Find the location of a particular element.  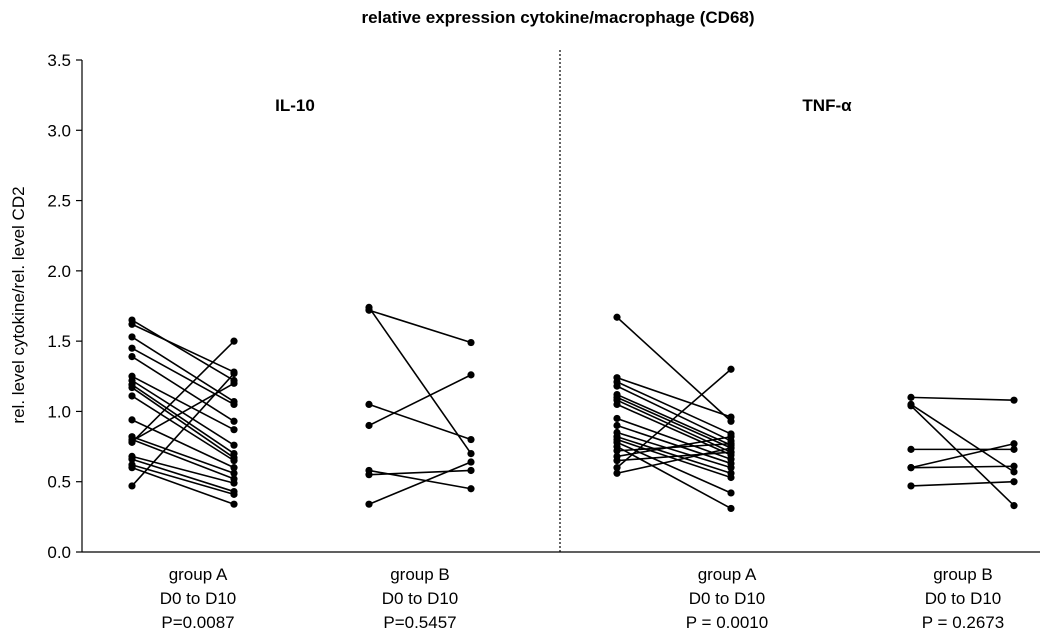

group-label-line: P = 0.2673 is located at coordinates (963, 622).